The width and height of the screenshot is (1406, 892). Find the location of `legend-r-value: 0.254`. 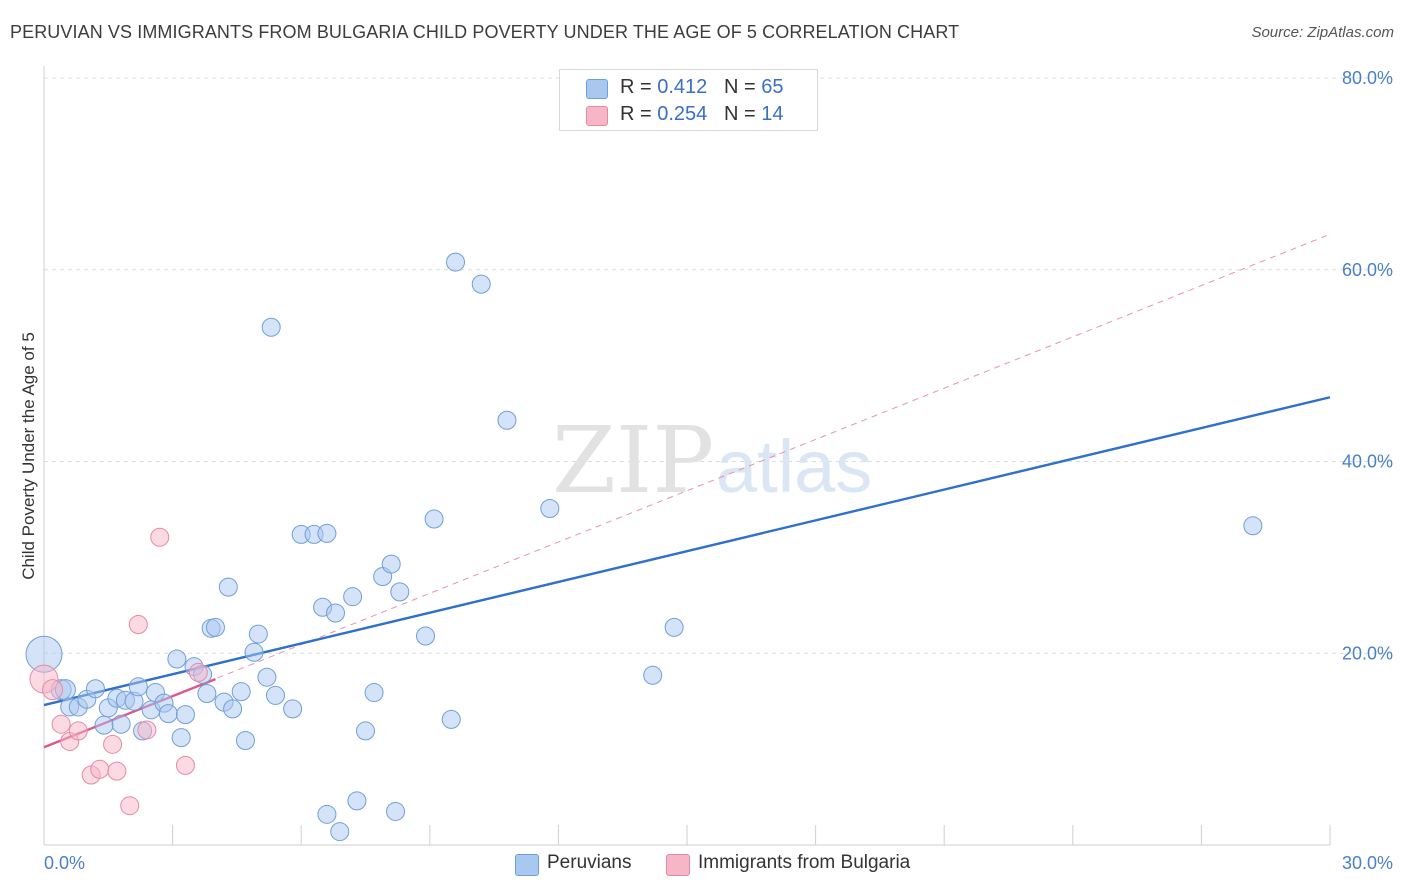

legend-r-value: 0.254 is located at coordinates (682, 114).